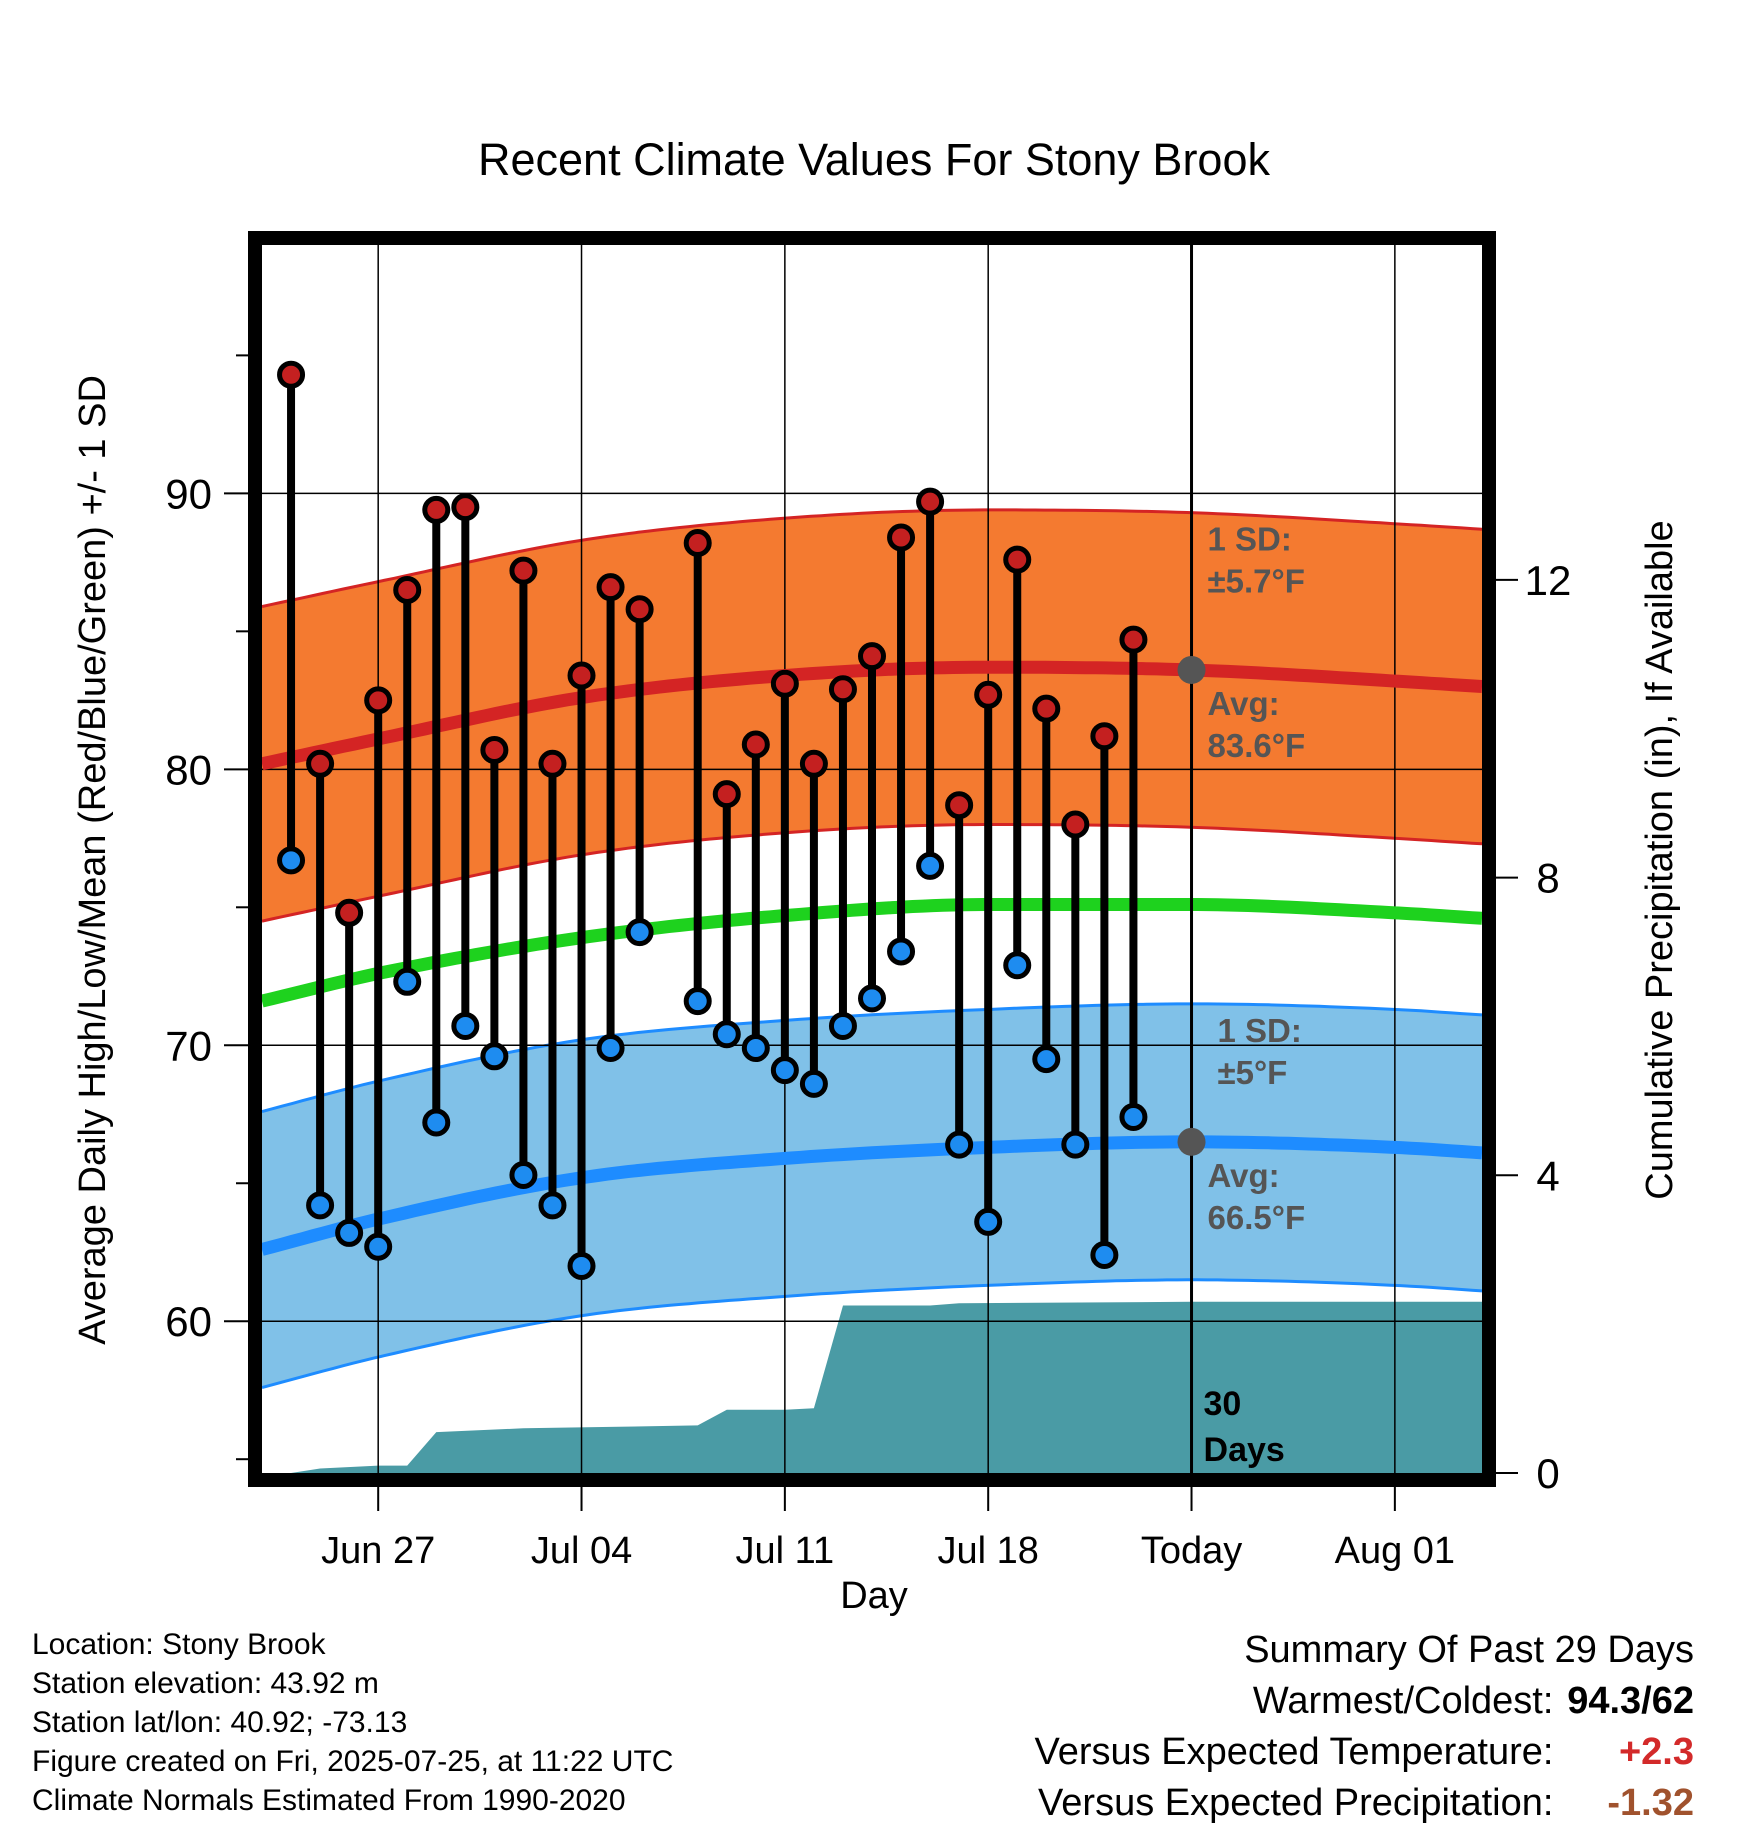 The height and width of the screenshot is (1829, 1748). I want to click on x-tick-label: Jun 27, so click(378, 1551).